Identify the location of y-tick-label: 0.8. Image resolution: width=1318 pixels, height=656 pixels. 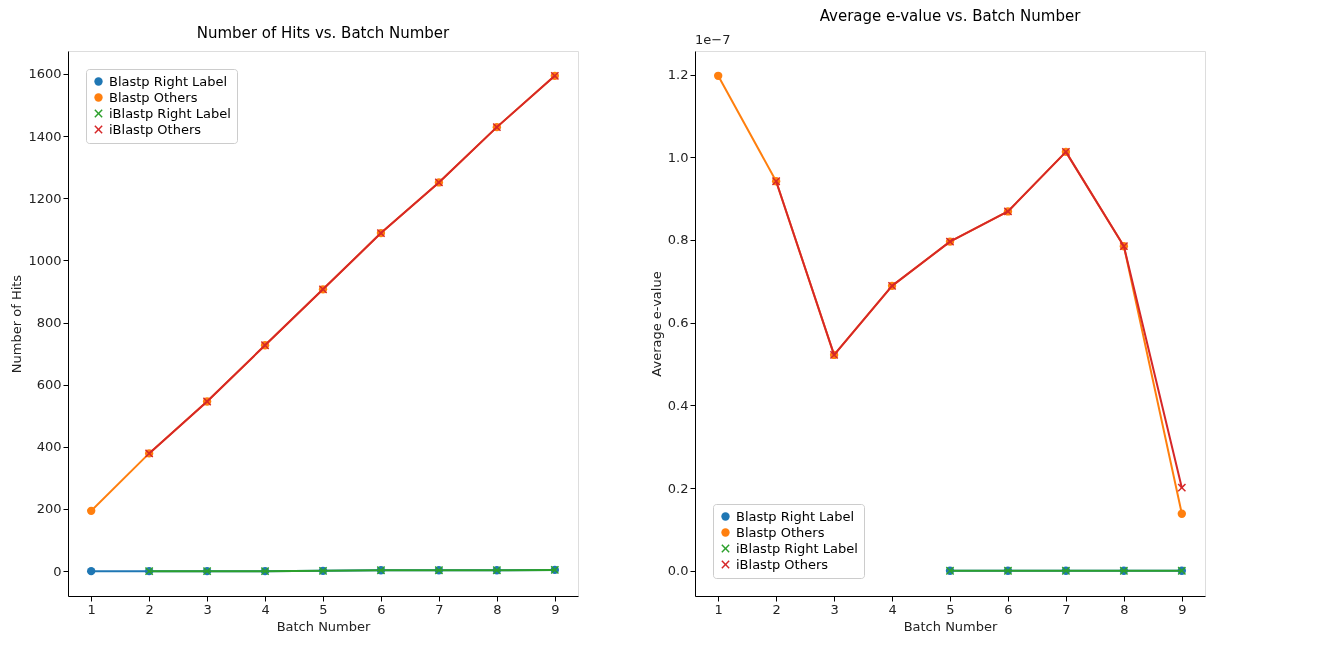
(678, 240).